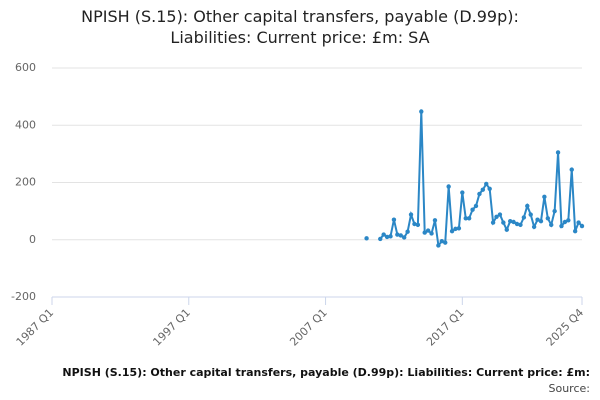  What do you see at coordinates (25, 182) in the screenshot?
I see `y-tick-label: 200` at bounding box center [25, 182].